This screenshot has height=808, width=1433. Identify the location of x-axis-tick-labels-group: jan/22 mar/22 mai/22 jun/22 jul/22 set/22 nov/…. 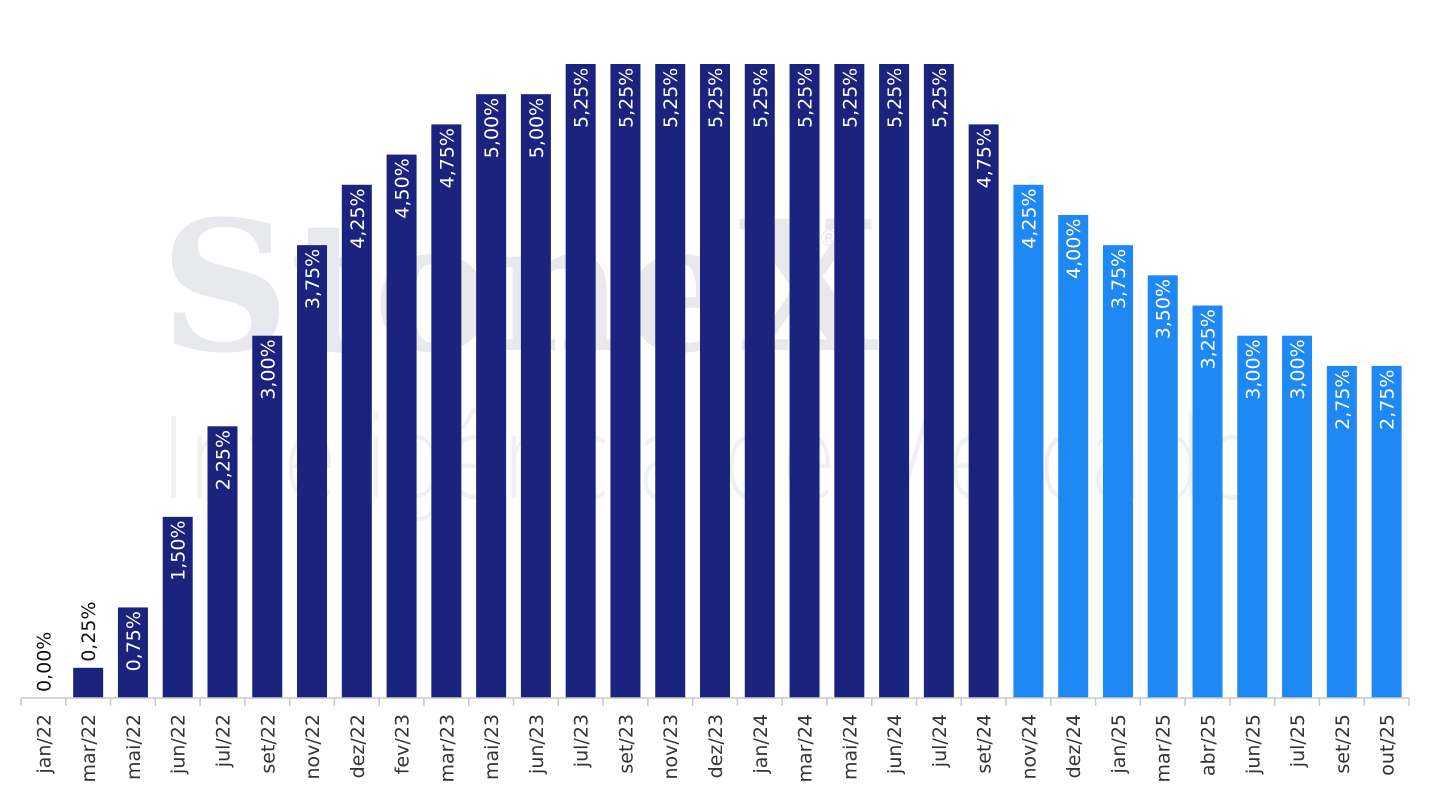
(715, 748).